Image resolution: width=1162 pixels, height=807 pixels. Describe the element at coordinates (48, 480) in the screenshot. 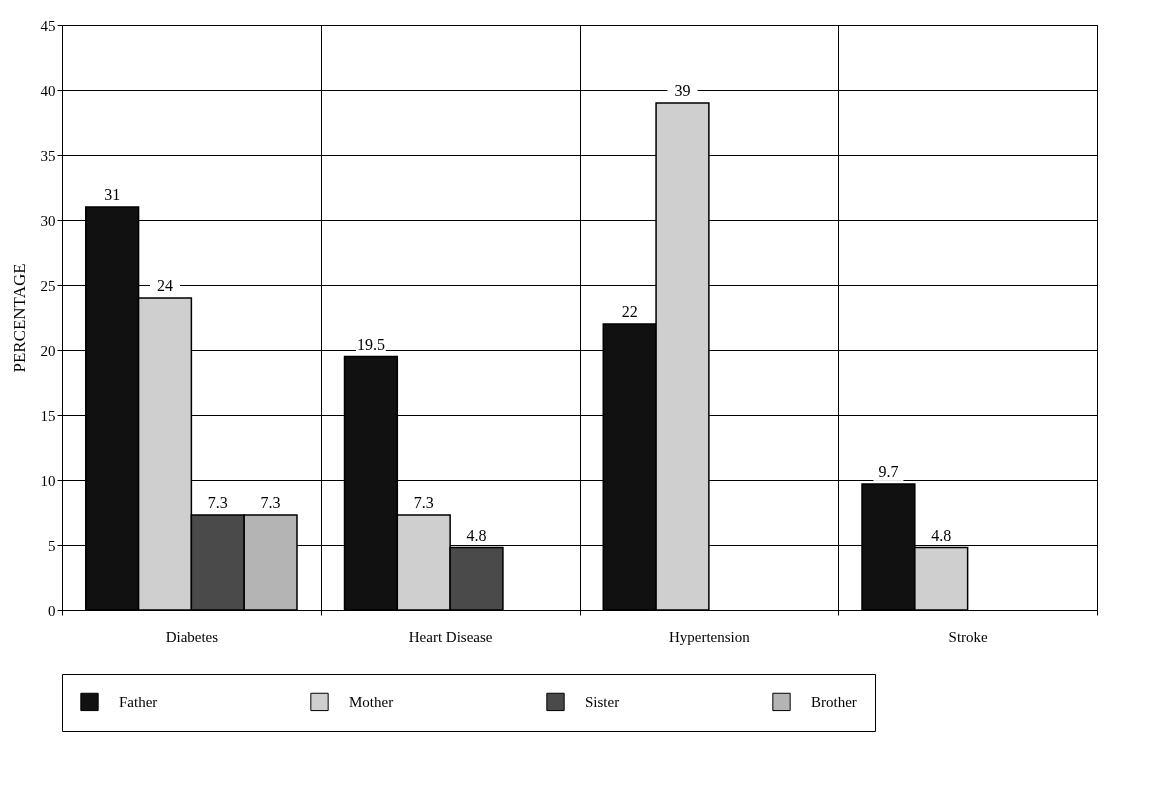

I see `y-tick-label: 10` at that location.